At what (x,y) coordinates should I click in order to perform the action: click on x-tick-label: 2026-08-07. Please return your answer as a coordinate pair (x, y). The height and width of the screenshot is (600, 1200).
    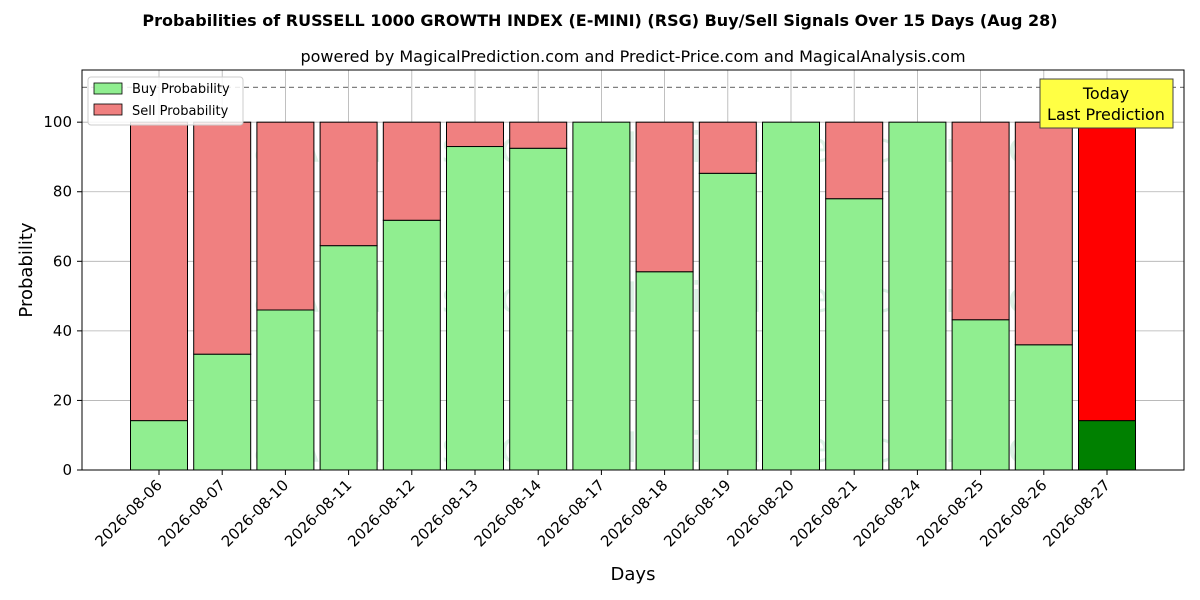
    Looking at the image, I should click on (192, 513).